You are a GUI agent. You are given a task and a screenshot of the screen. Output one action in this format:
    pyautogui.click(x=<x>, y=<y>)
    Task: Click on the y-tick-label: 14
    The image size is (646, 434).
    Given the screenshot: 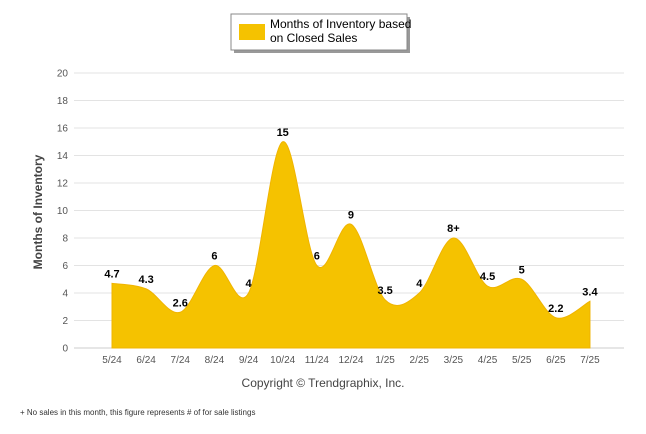 What is the action you would take?
    pyautogui.click(x=63, y=156)
    